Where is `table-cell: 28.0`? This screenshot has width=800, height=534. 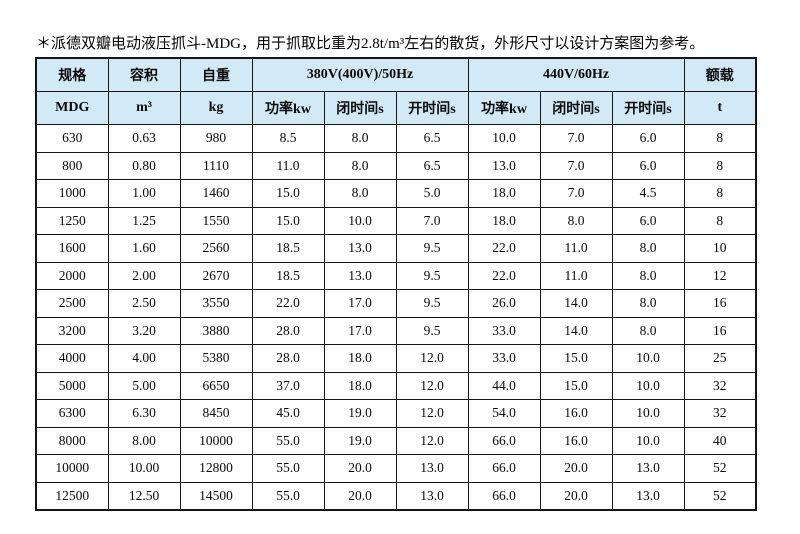 table-cell: 28.0 is located at coordinates (288, 358).